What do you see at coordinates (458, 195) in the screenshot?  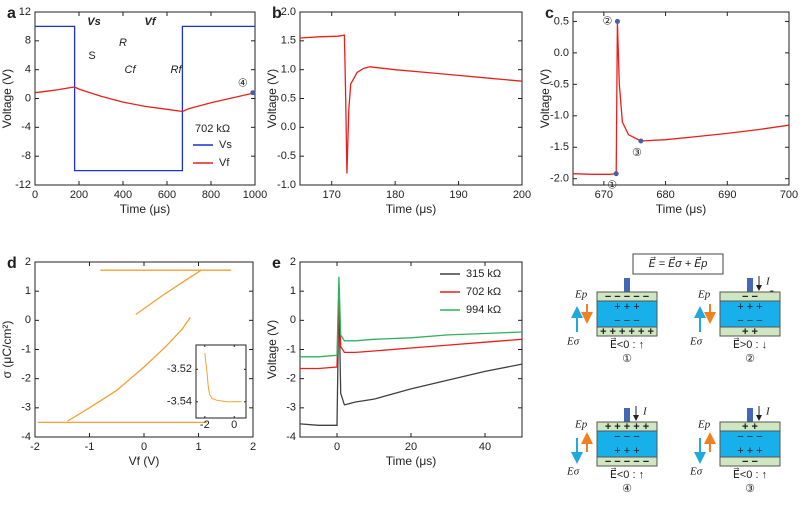 I see `x-tick-label: 190` at bounding box center [458, 195].